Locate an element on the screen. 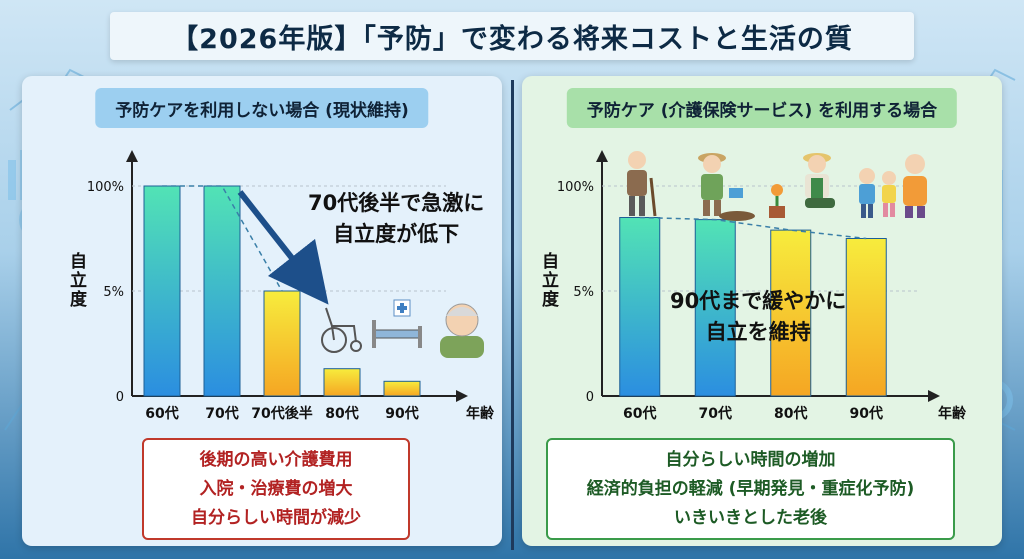  left-y-axis-arrowhead is located at coordinates (132, 156).